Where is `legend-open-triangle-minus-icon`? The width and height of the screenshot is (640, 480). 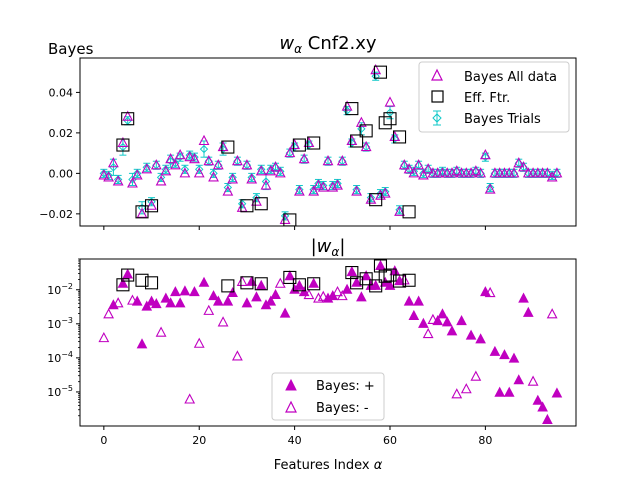
legend-open-triangle-minus-icon is located at coordinates (291, 406).